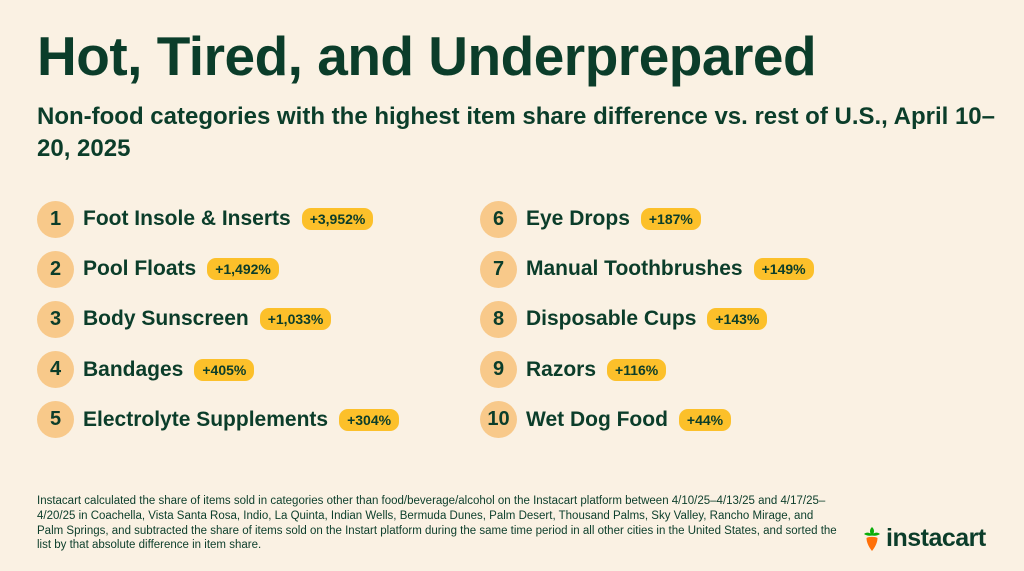  I want to click on list-item: 10 Wet Dog Food +44%, so click(647, 420).